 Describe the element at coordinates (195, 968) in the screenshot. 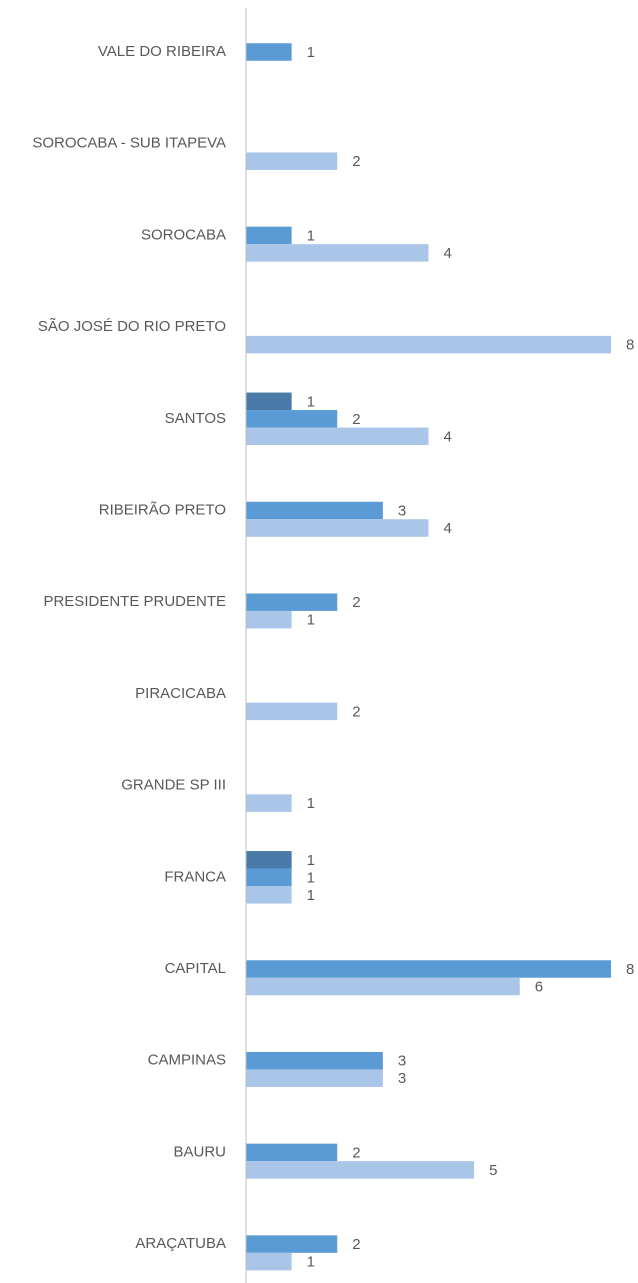

I see `y-tick-label: CAPITAL` at that location.